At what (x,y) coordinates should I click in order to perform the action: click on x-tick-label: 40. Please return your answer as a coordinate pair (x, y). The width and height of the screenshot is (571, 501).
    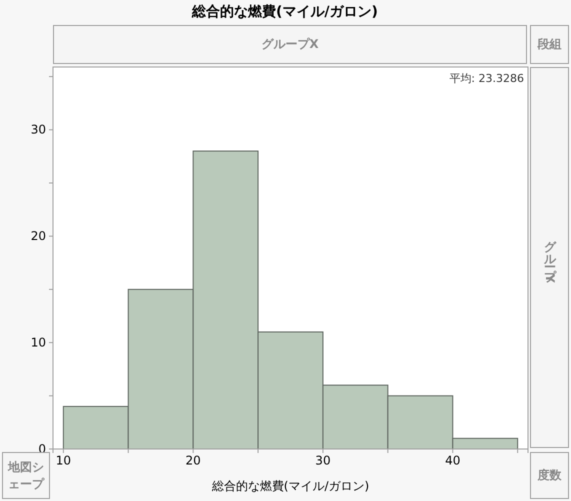
    Looking at the image, I should click on (452, 461).